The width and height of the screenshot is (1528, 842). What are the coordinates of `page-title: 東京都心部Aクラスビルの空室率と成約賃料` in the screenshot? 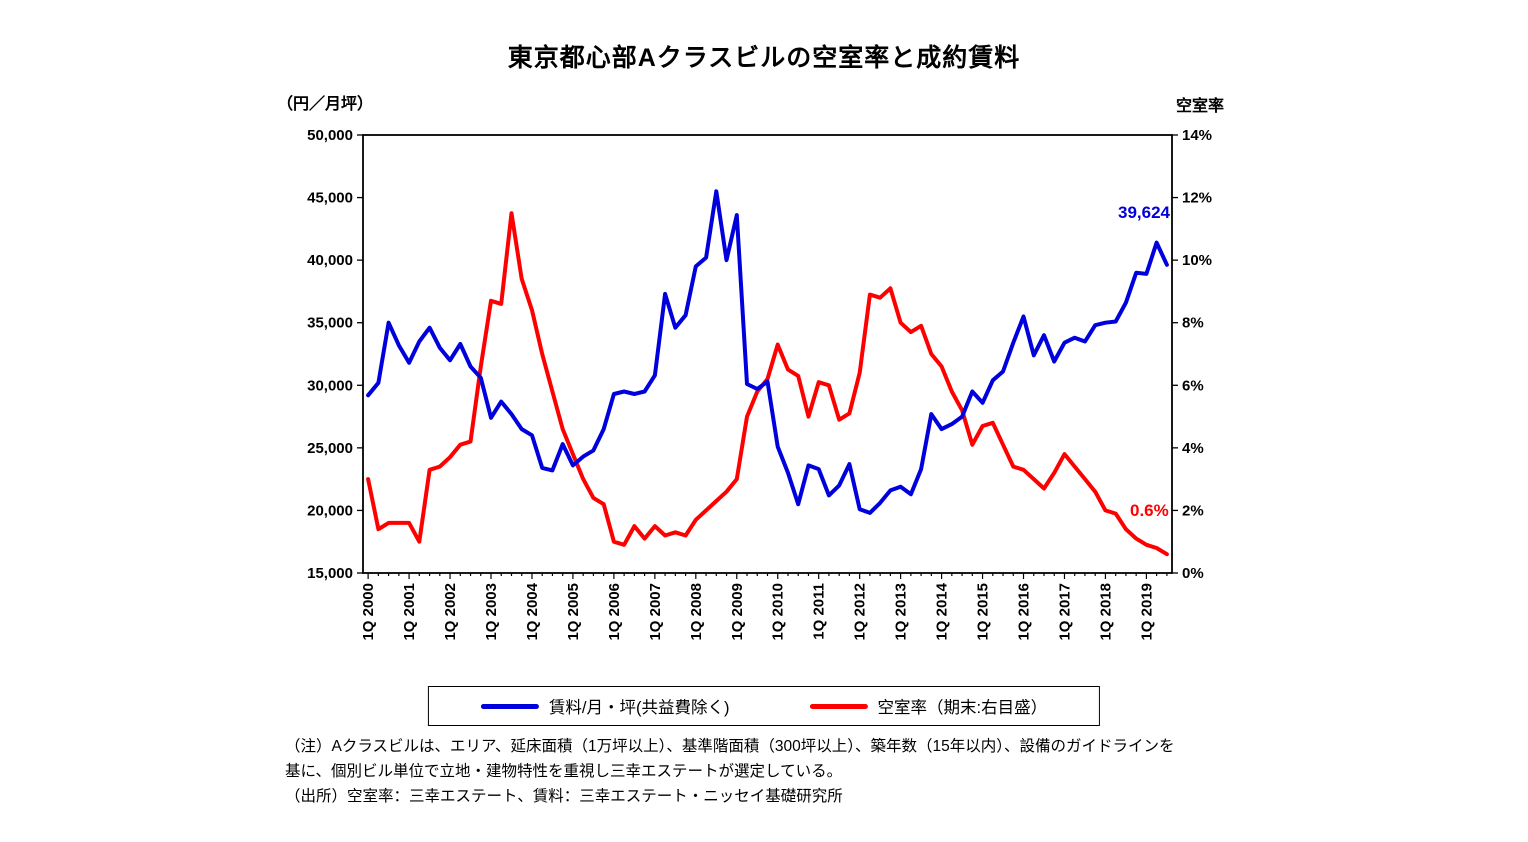 It's located at (764, 58).